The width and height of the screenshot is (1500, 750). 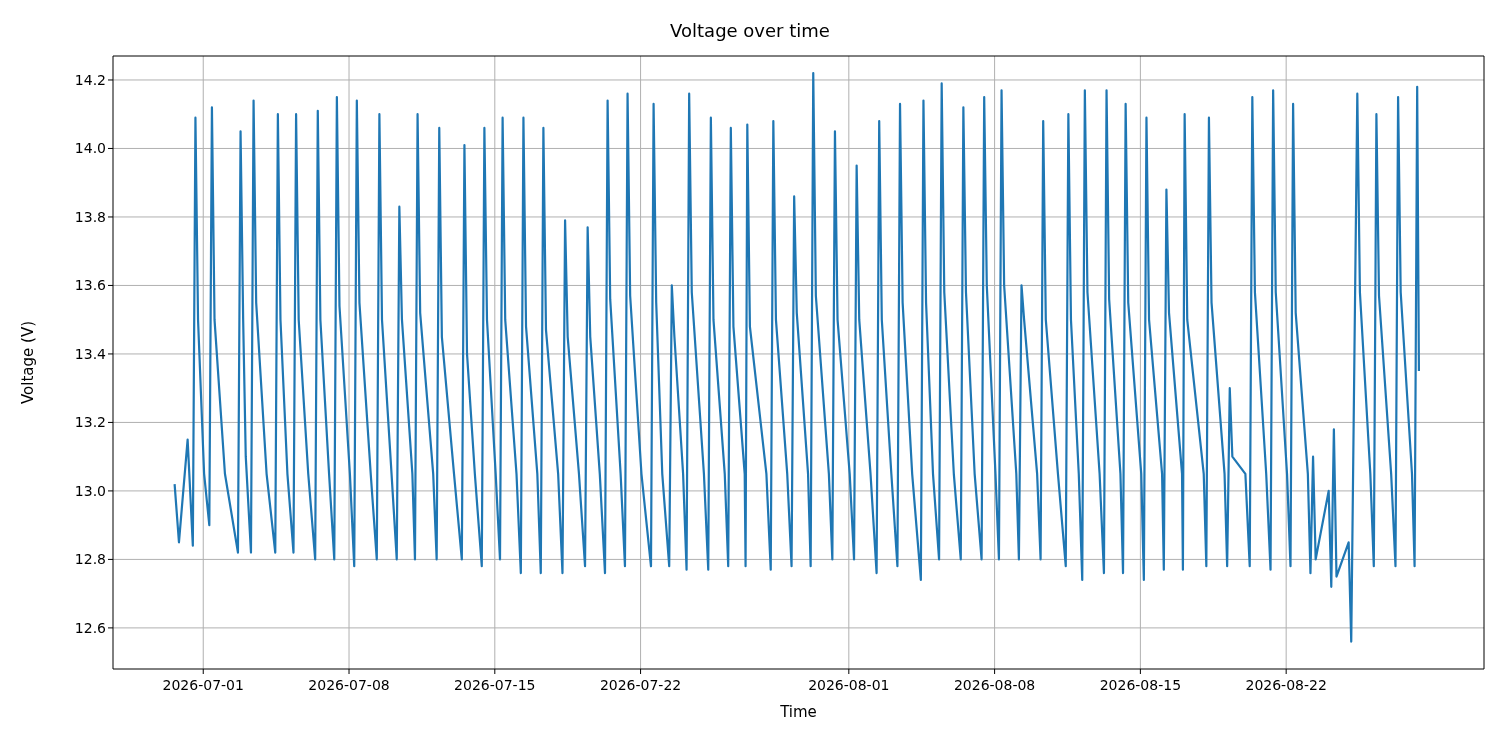 What do you see at coordinates (1140, 684) in the screenshot?
I see `x-tick-label: 2026-08-15` at bounding box center [1140, 684].